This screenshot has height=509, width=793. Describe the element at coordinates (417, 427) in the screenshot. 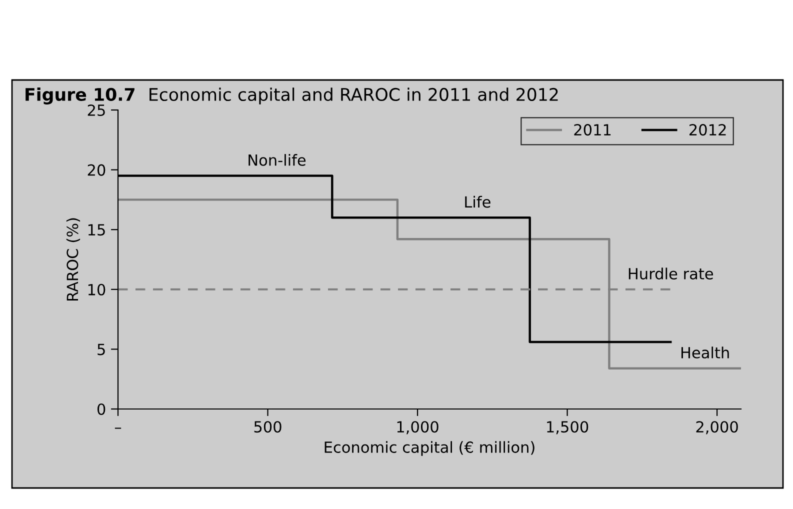

I see `x-tick-label: 1,000` at that location.